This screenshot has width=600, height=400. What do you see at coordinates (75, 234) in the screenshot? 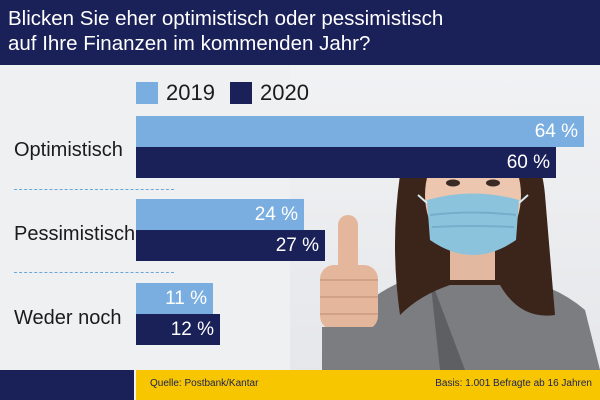
I see `category-label-pessimistisch: Pessimistisch` at bounding box center [75, 234].